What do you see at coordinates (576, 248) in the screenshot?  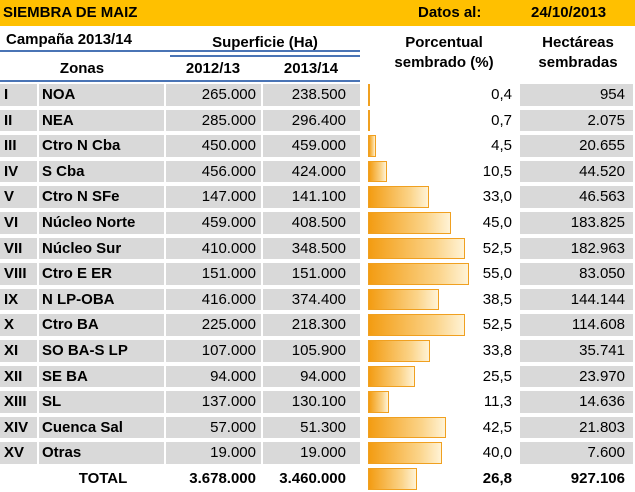 I see `hectares-sown: 182.963` at bounding box center [576, 248].